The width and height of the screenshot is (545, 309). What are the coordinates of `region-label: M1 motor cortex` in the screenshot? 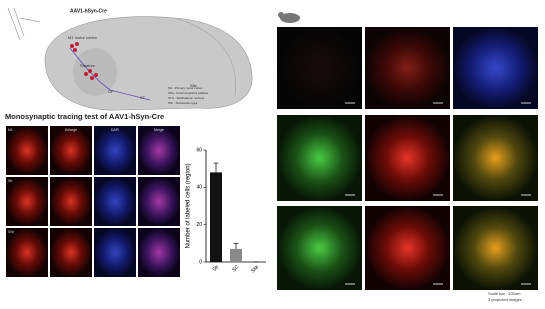 It's located at (82, 37).